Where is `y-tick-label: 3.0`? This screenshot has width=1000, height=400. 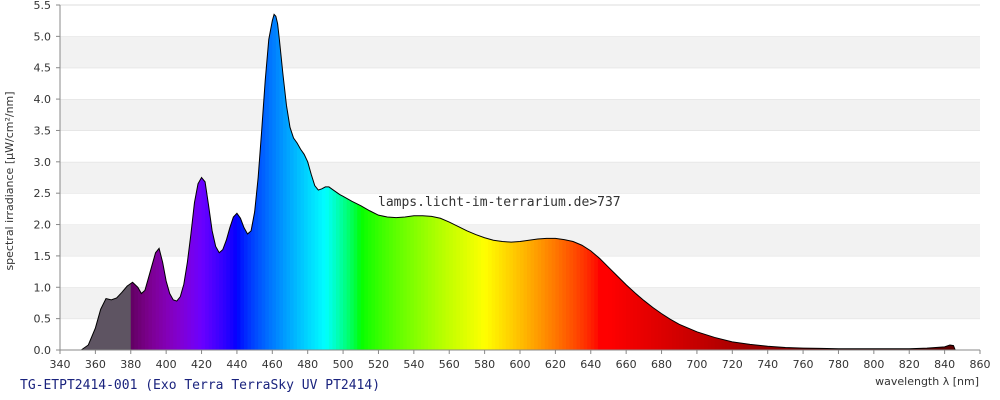 y-tick-label: 3.0 is located at coordinates (43, 162).